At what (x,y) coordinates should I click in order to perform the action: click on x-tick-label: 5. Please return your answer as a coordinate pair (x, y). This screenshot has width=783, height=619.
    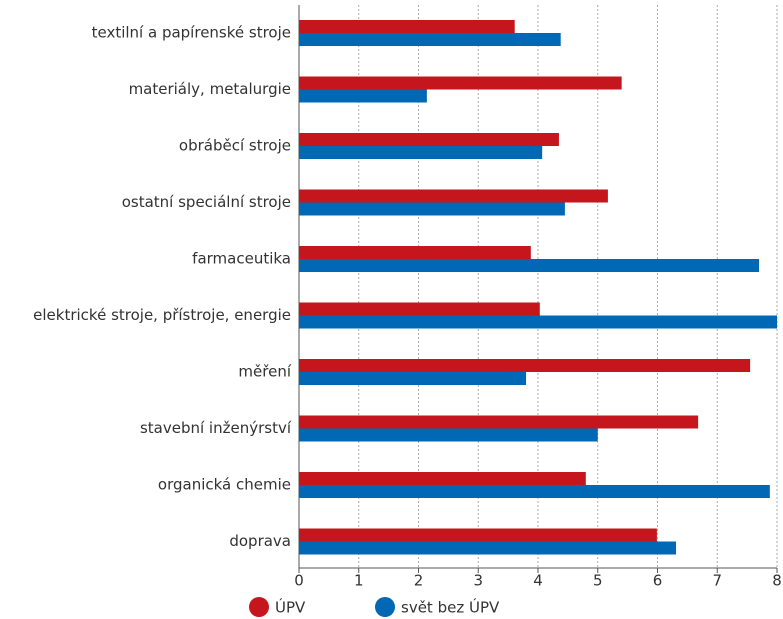
    Looking at the image, I should click on (598, 581).